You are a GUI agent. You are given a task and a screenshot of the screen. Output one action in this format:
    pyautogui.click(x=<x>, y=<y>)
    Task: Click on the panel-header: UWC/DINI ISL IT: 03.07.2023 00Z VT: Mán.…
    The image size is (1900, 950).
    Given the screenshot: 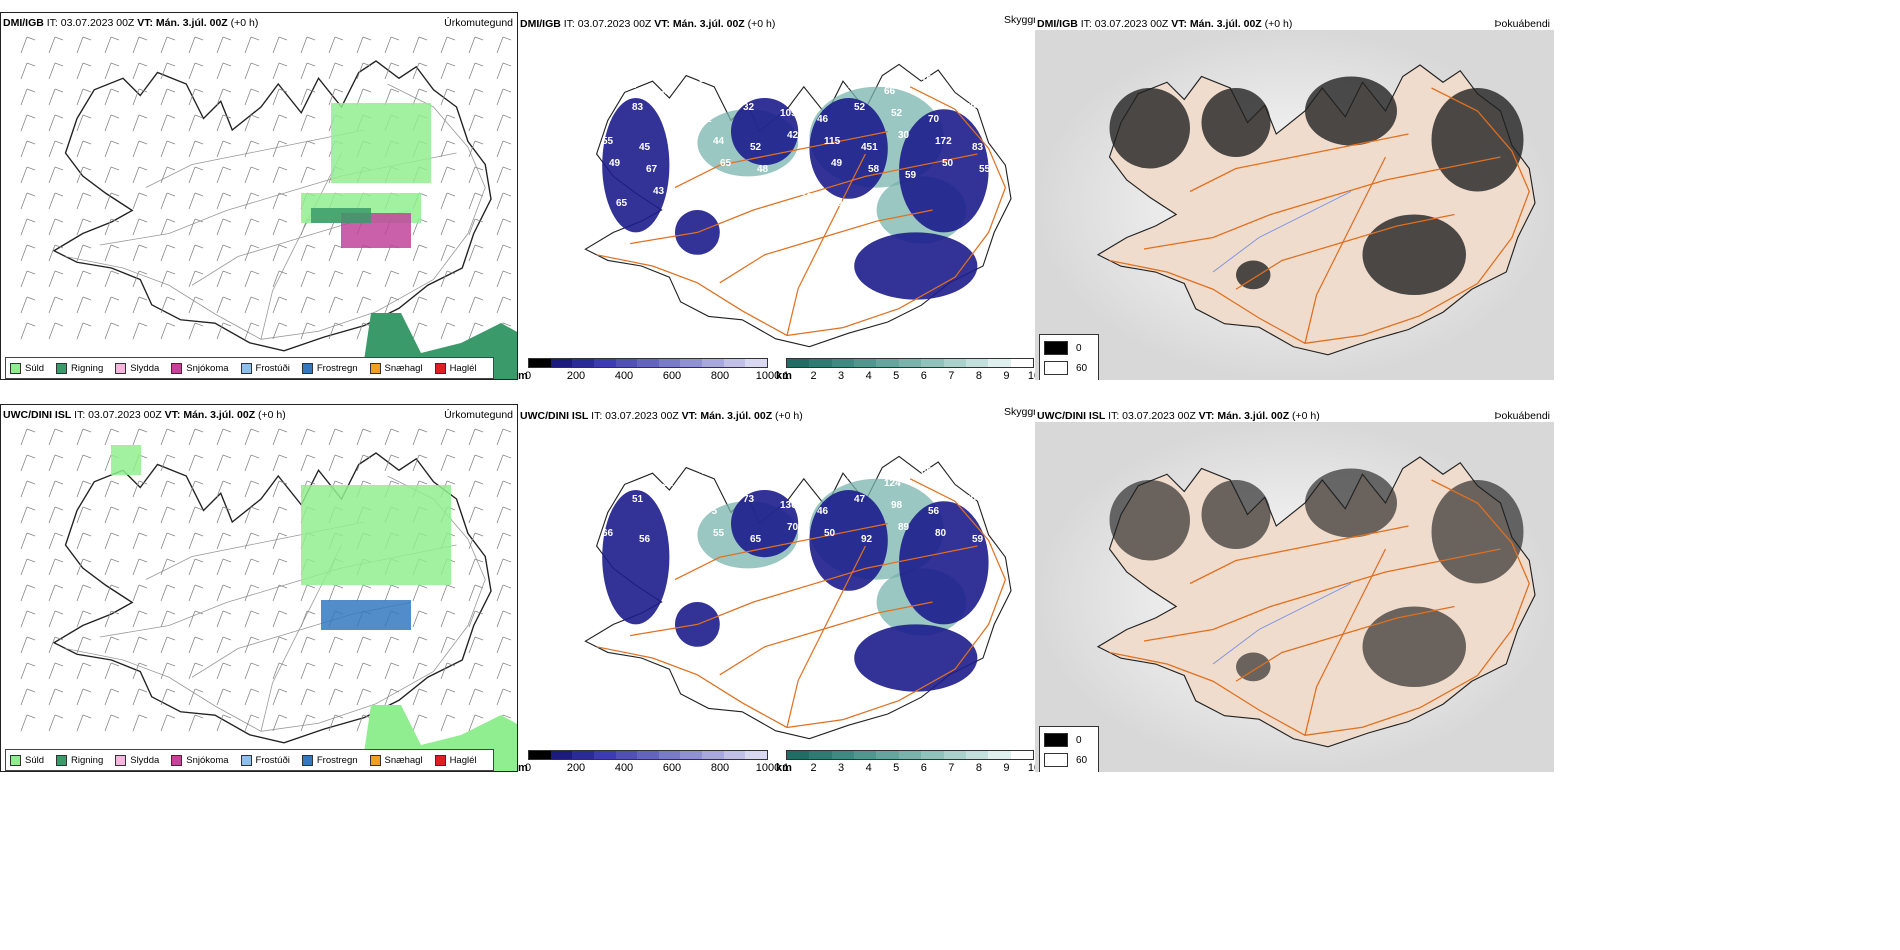 What is the action you would take?
    pyautogui.click(x=1293, y=416)
    